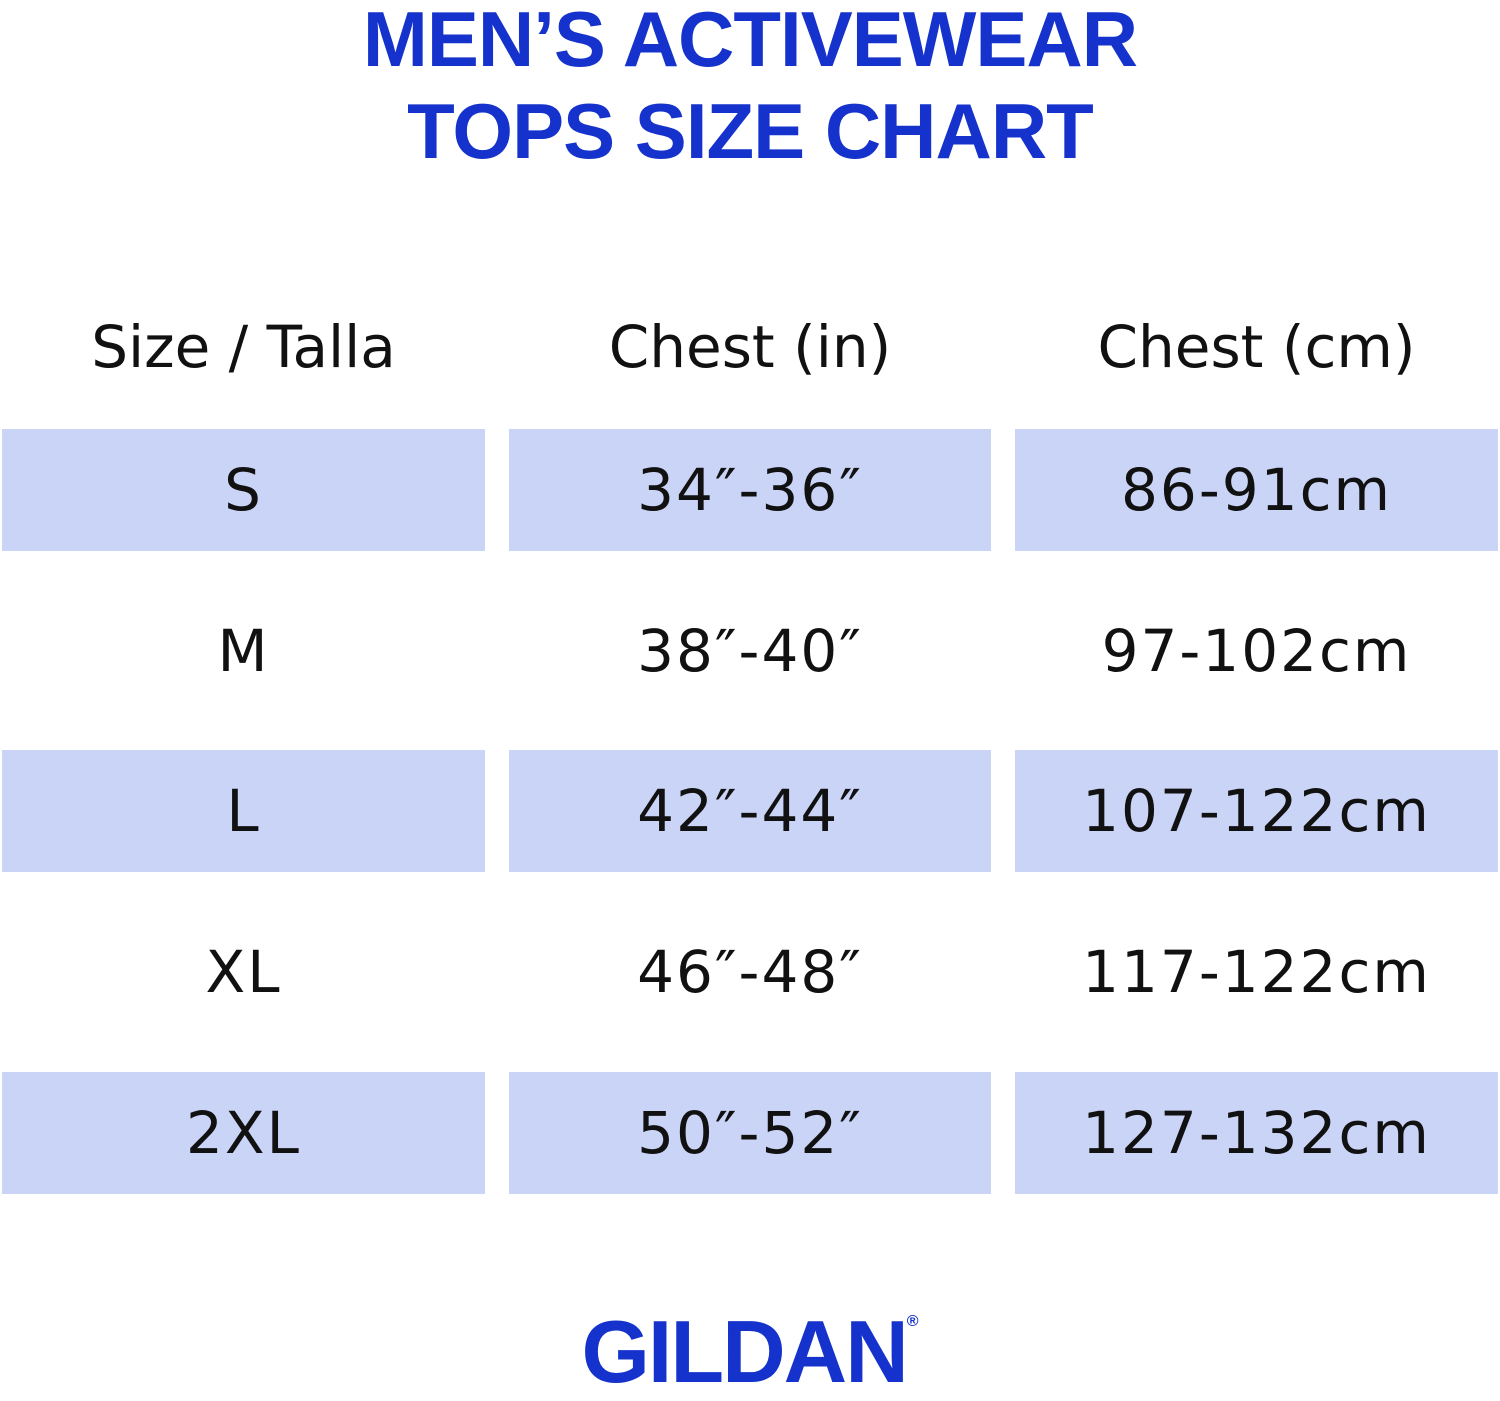  Describe the element at coordinates (750, 41) in the screenshot. I see `title-line-1: MEN’S ACTIVEWEAR` at that location.